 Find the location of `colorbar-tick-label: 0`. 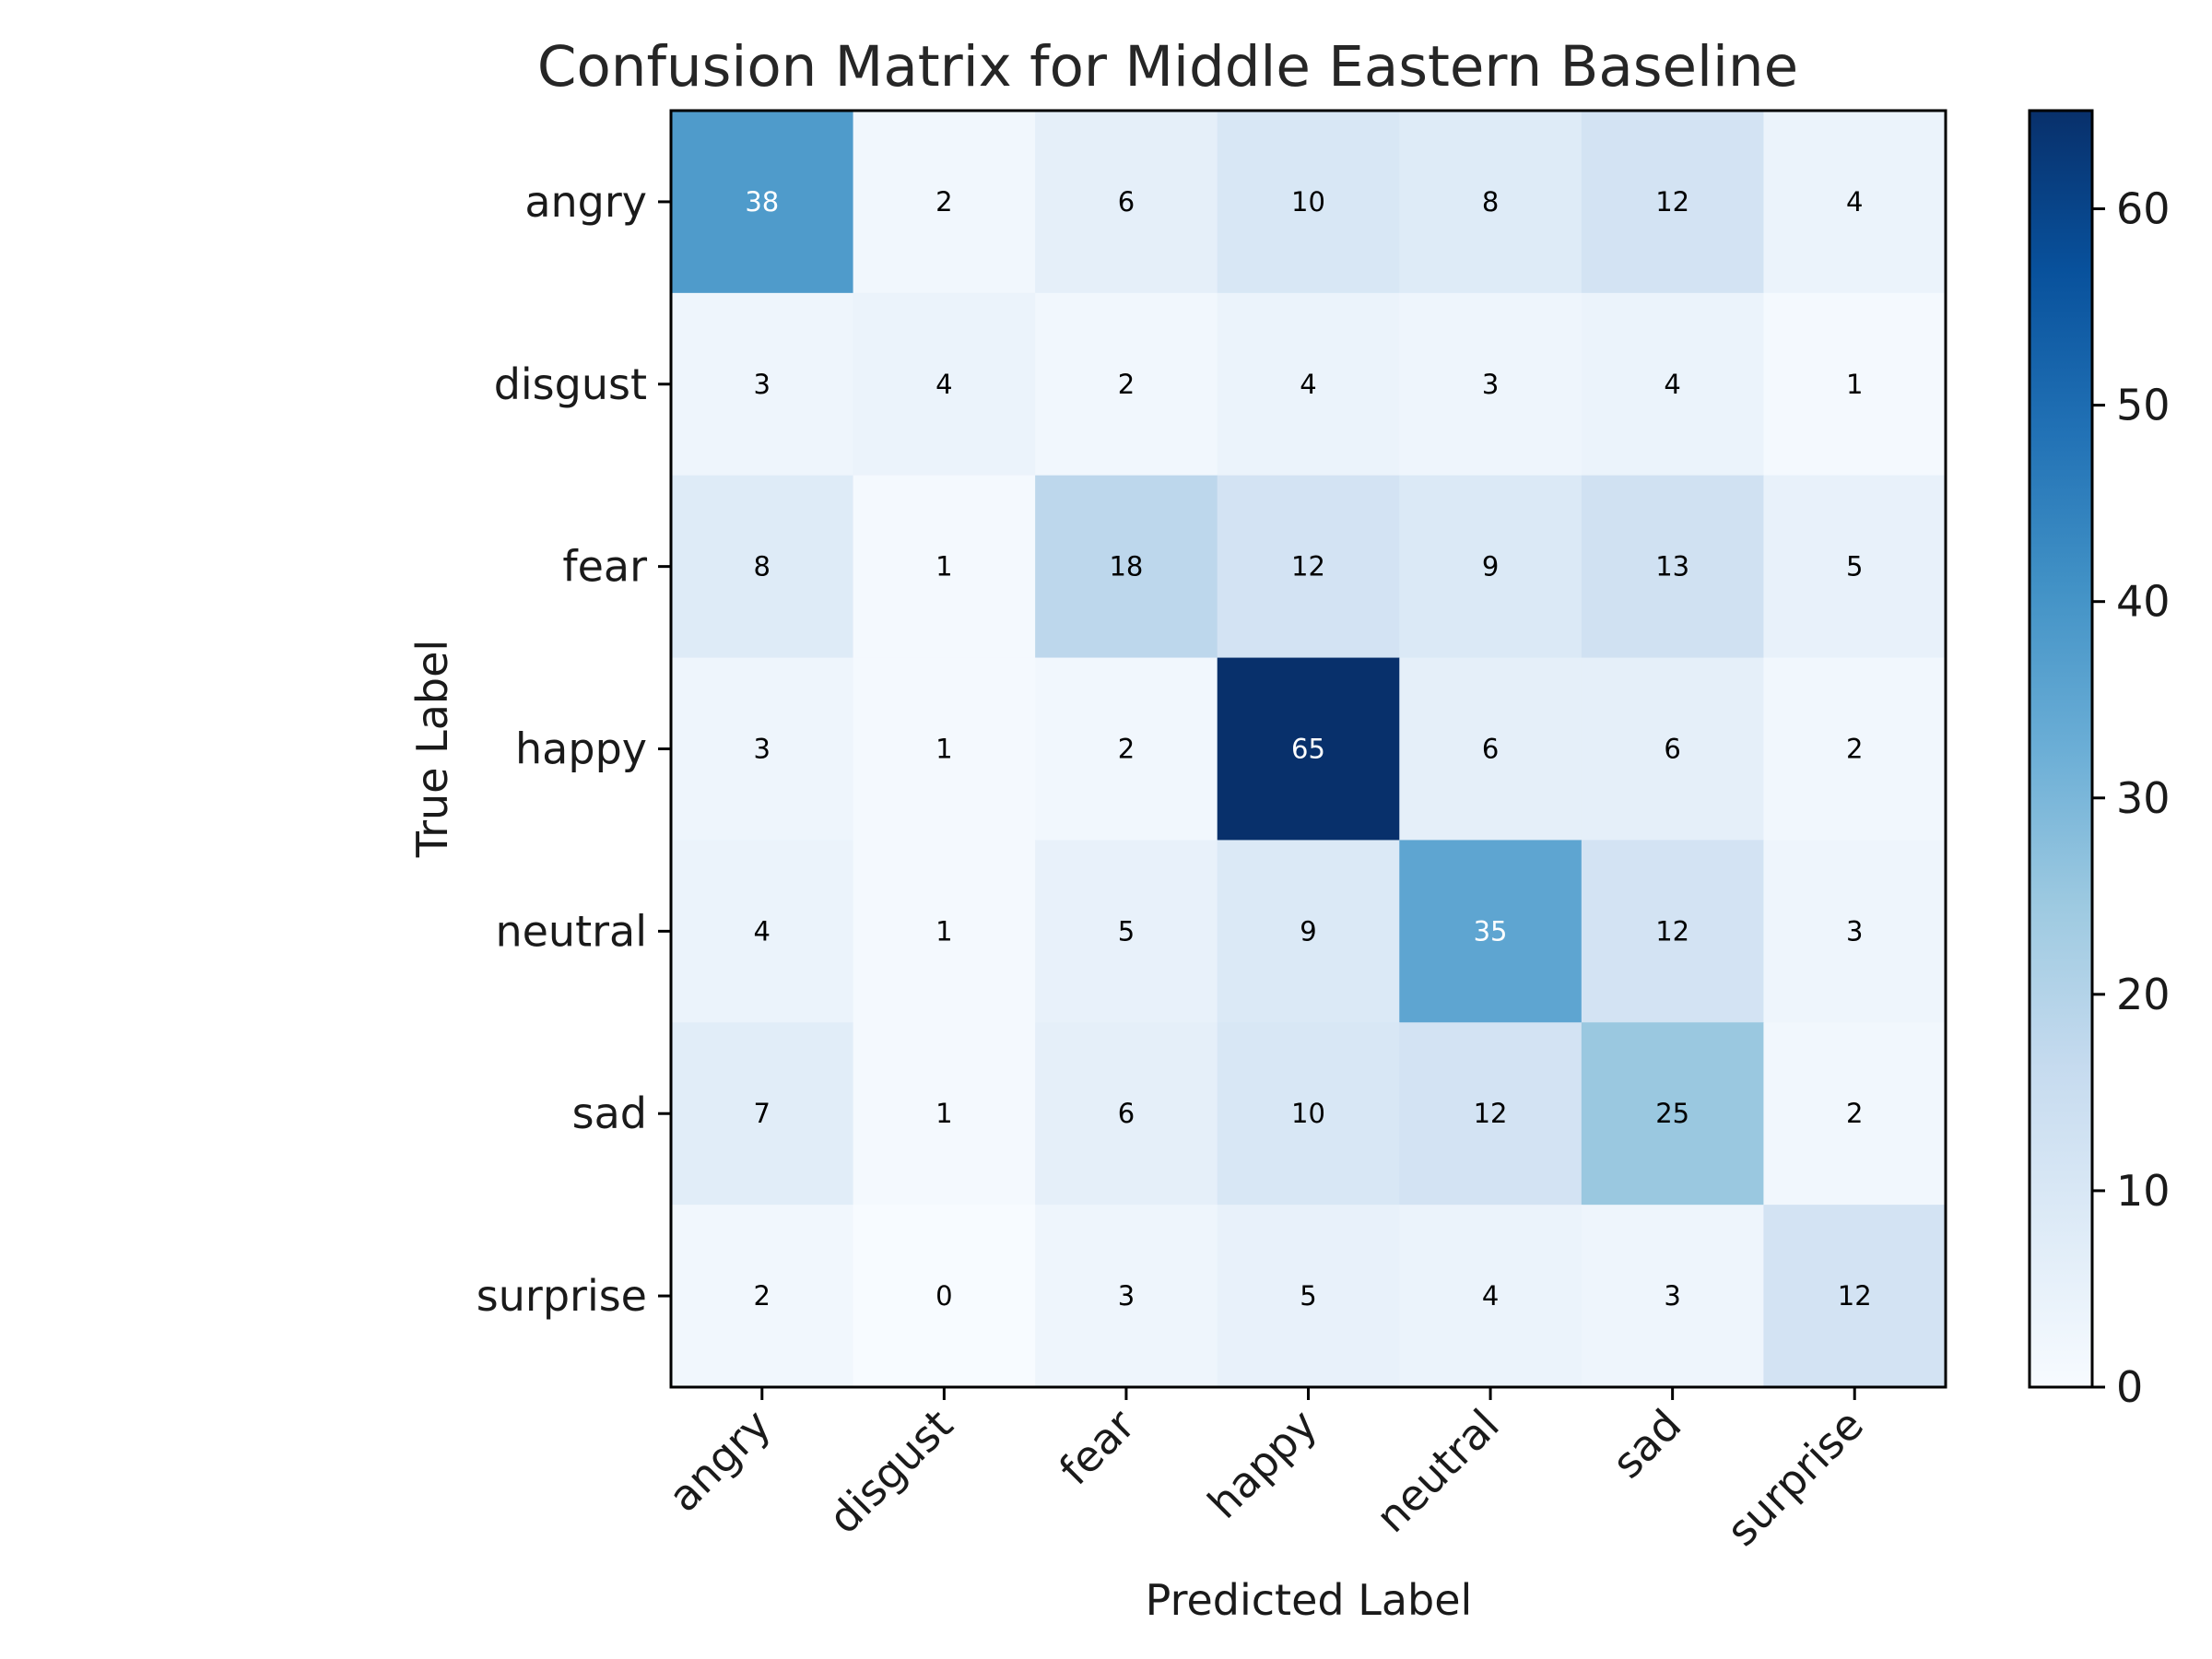

colorbar-tick-label: 0 is located at coordinates (2129, 1387).